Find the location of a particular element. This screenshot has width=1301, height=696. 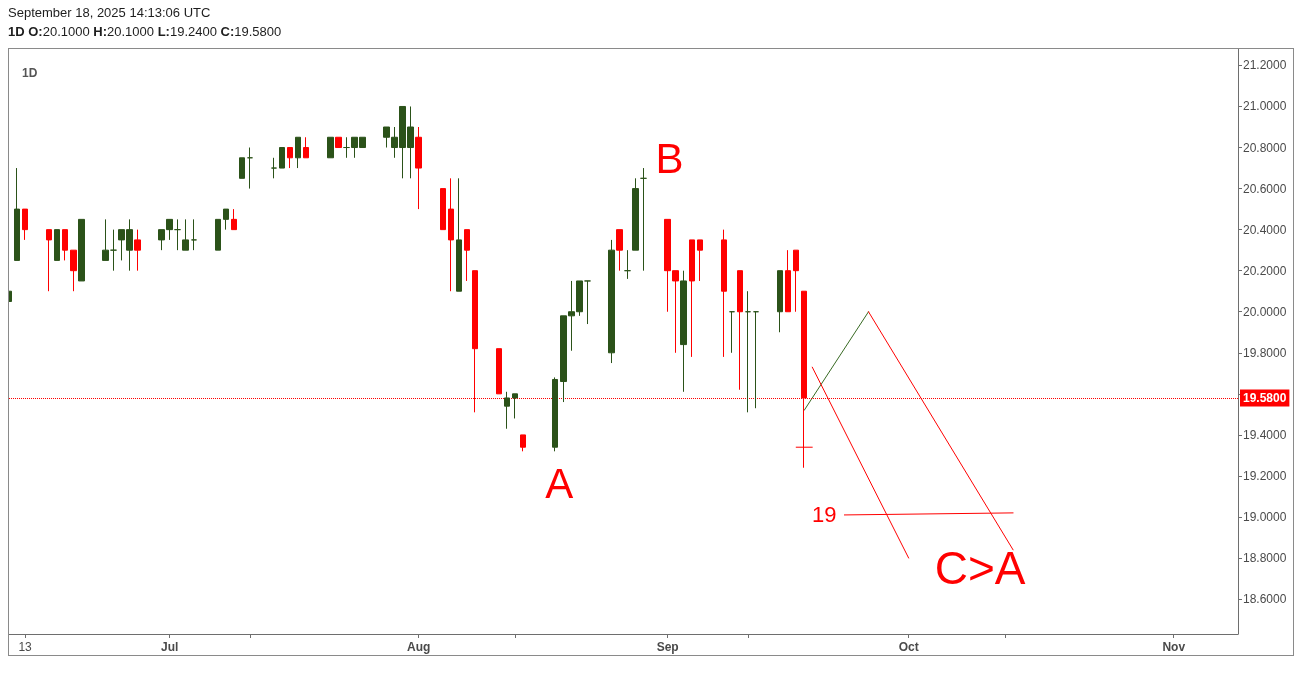

y-tick-label: 18.6000 is located at coordinates (1265, 599).